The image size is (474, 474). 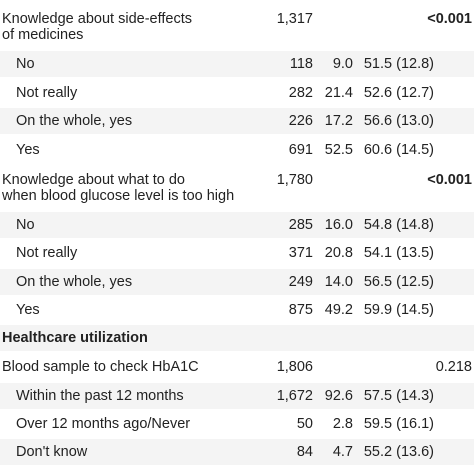 I want to click on table-row: Don't know 84 4.7 55.2 (13.6), so click(x=237, y=452).